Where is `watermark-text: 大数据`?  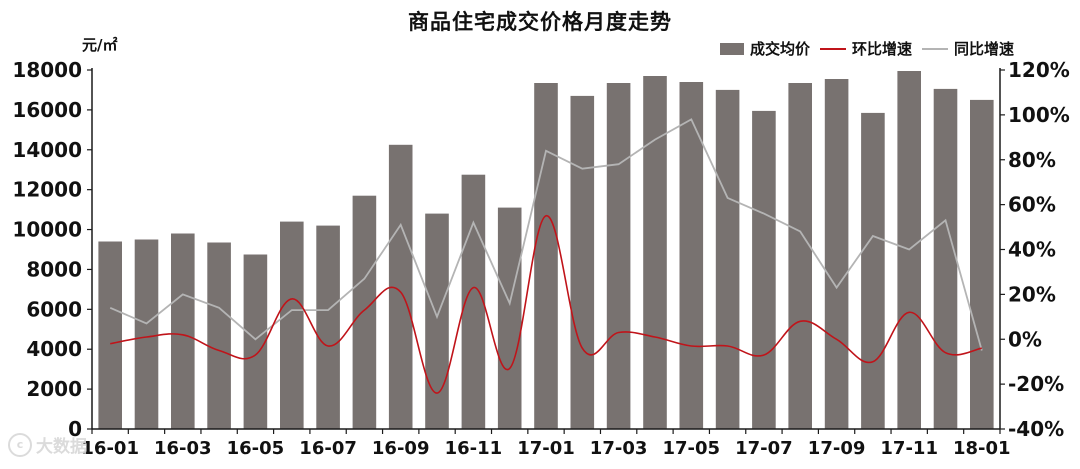 watermark-text: 大数据 is located at coordinates (61, 447).